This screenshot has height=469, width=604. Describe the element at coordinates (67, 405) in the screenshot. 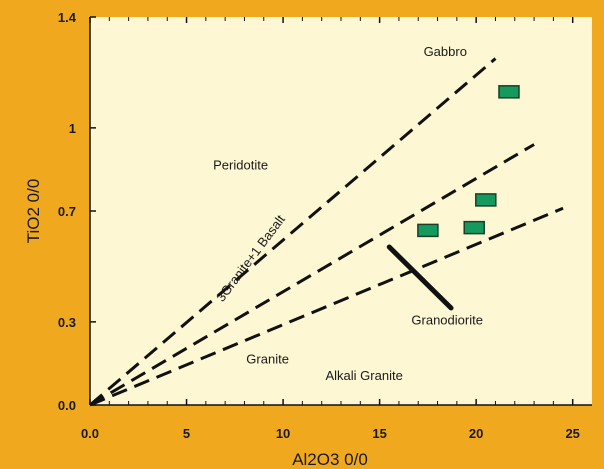

I see `y-tick-label: 0.0` at that location.